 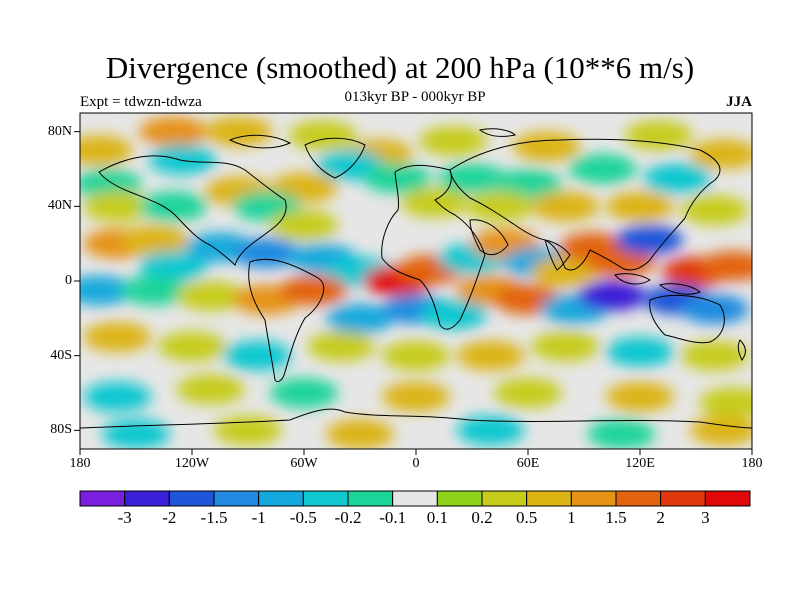 What do you see at coordinates (214, 517) in the screenshot?
I see `colorbar-label: -1.5` at bounding box center [214, 517].